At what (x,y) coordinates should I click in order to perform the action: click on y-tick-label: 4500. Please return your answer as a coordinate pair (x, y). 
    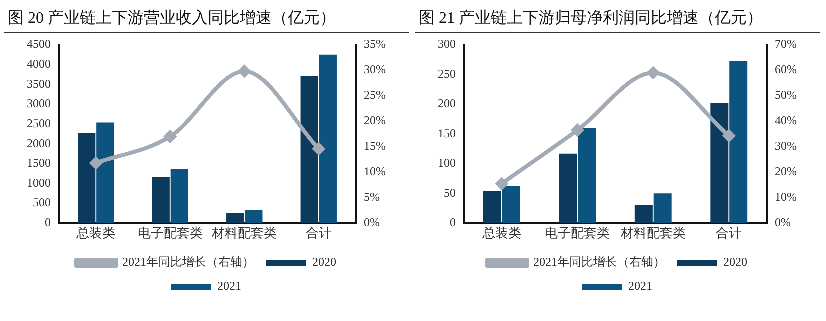
    Looking at the image, I should click on (39, 44).